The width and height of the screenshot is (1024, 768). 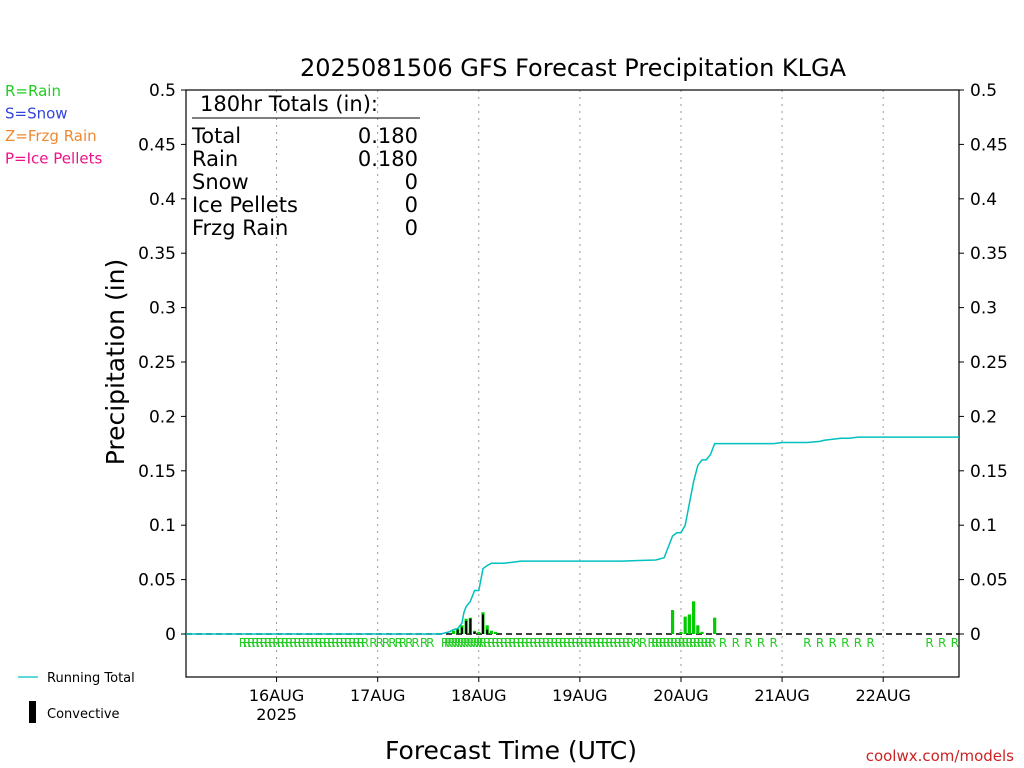 I want to click on ptype-legend-item: S=Snow, so click(x=36, y=114).